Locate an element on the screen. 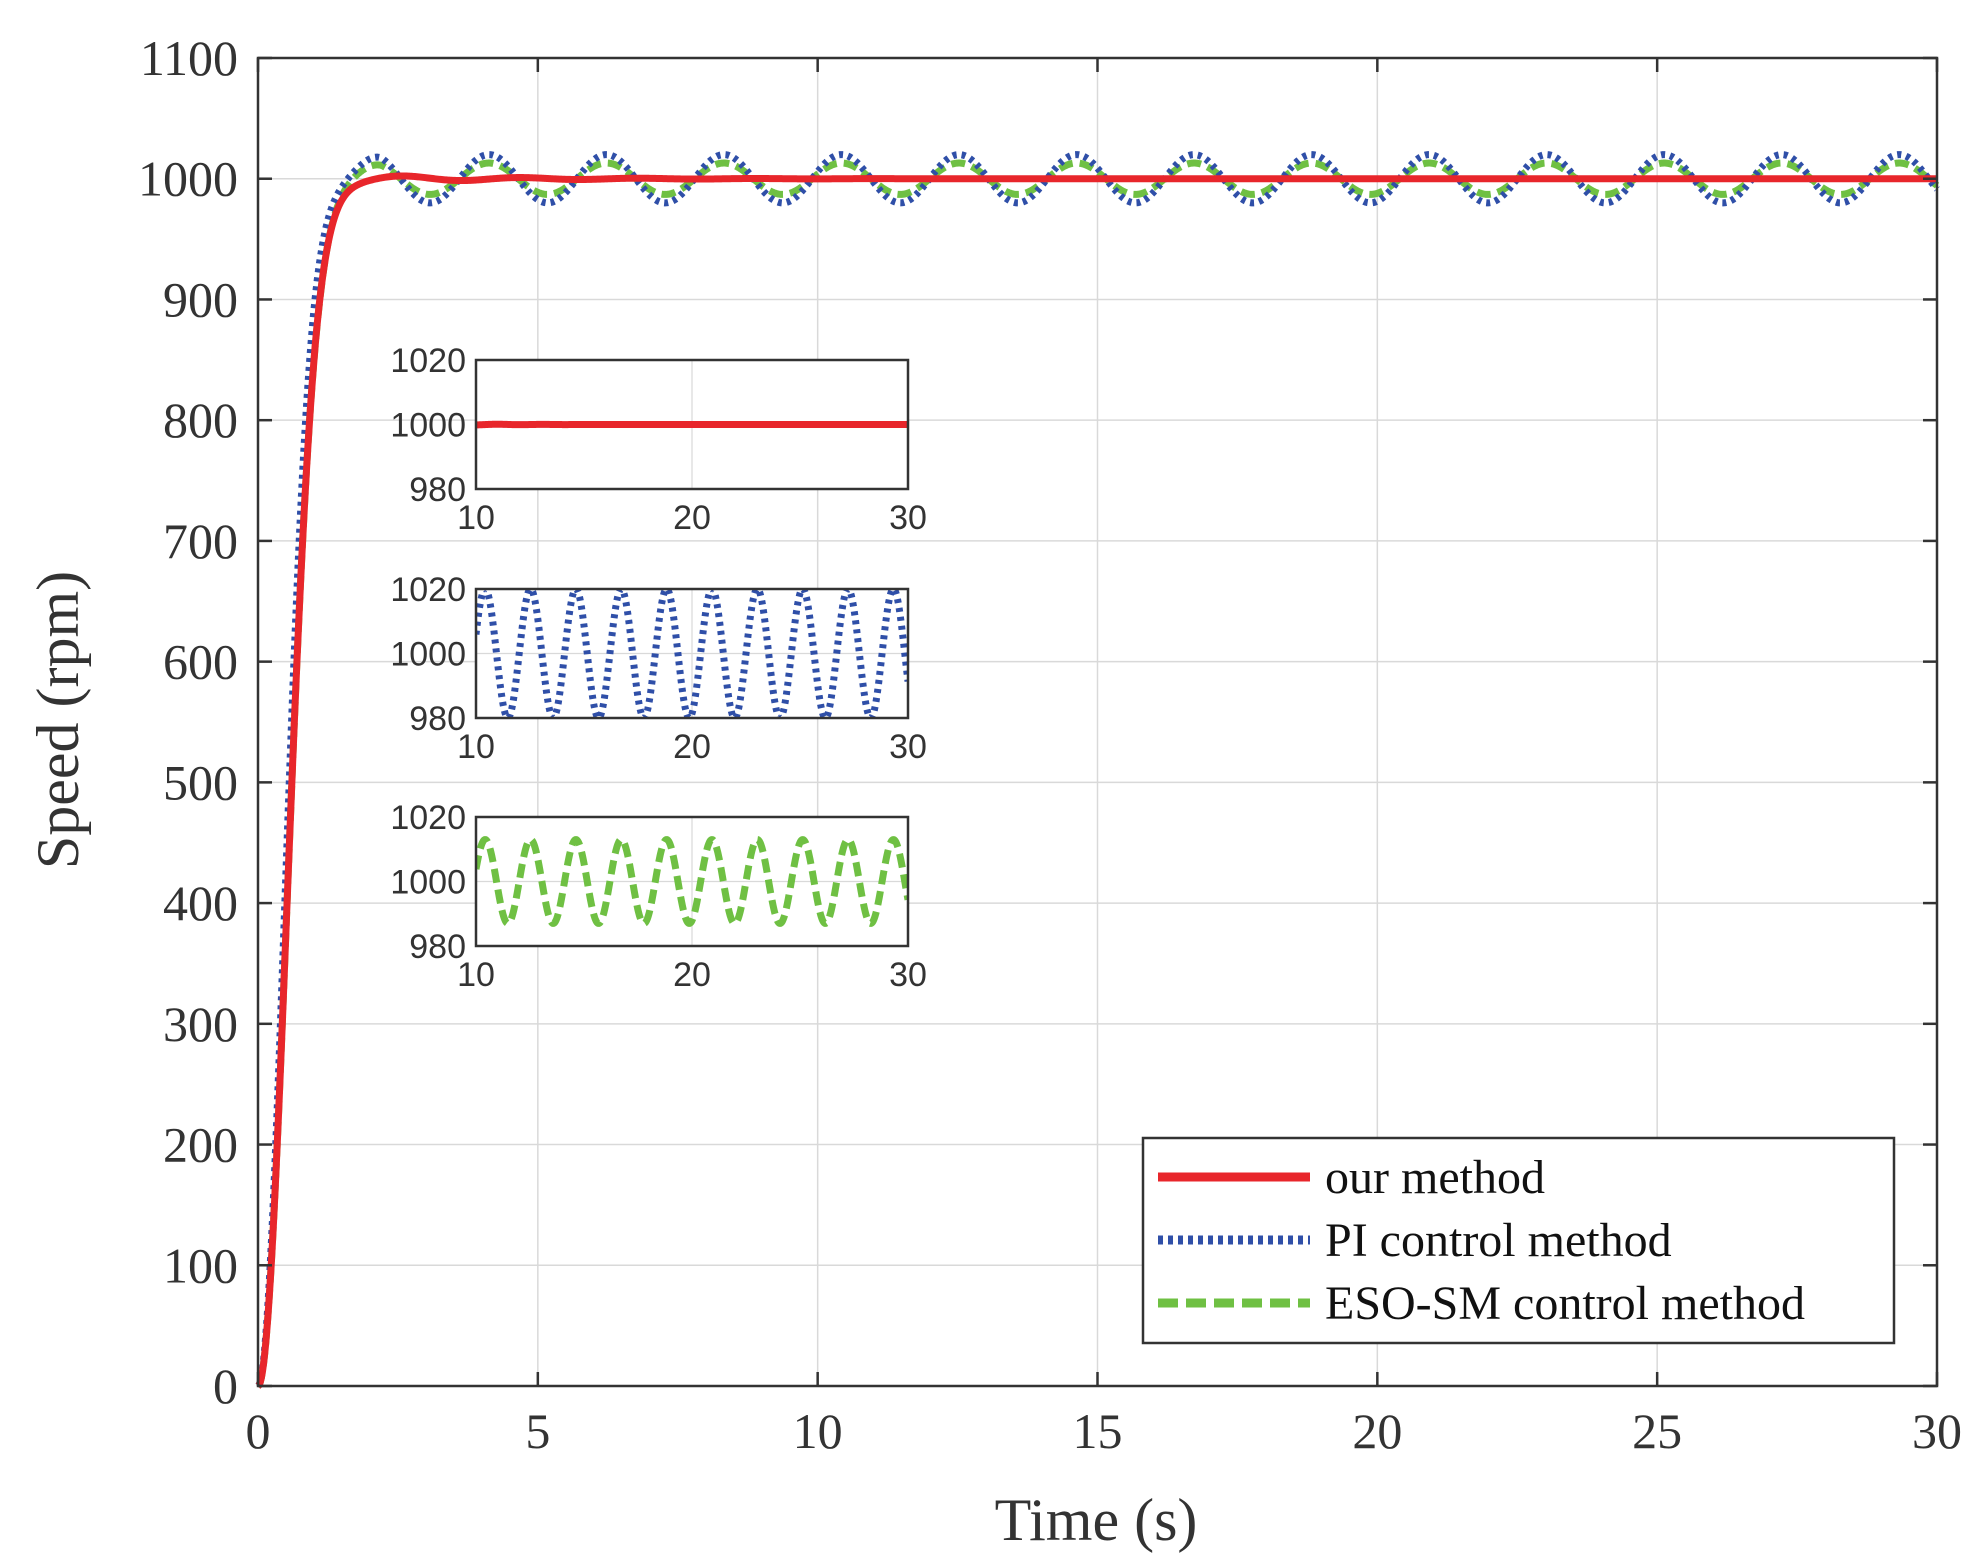 Image resolution: width=1982 pixels, height=1567 pixels. x-tick-label: 30 is located at coordinates (1937, 1431).